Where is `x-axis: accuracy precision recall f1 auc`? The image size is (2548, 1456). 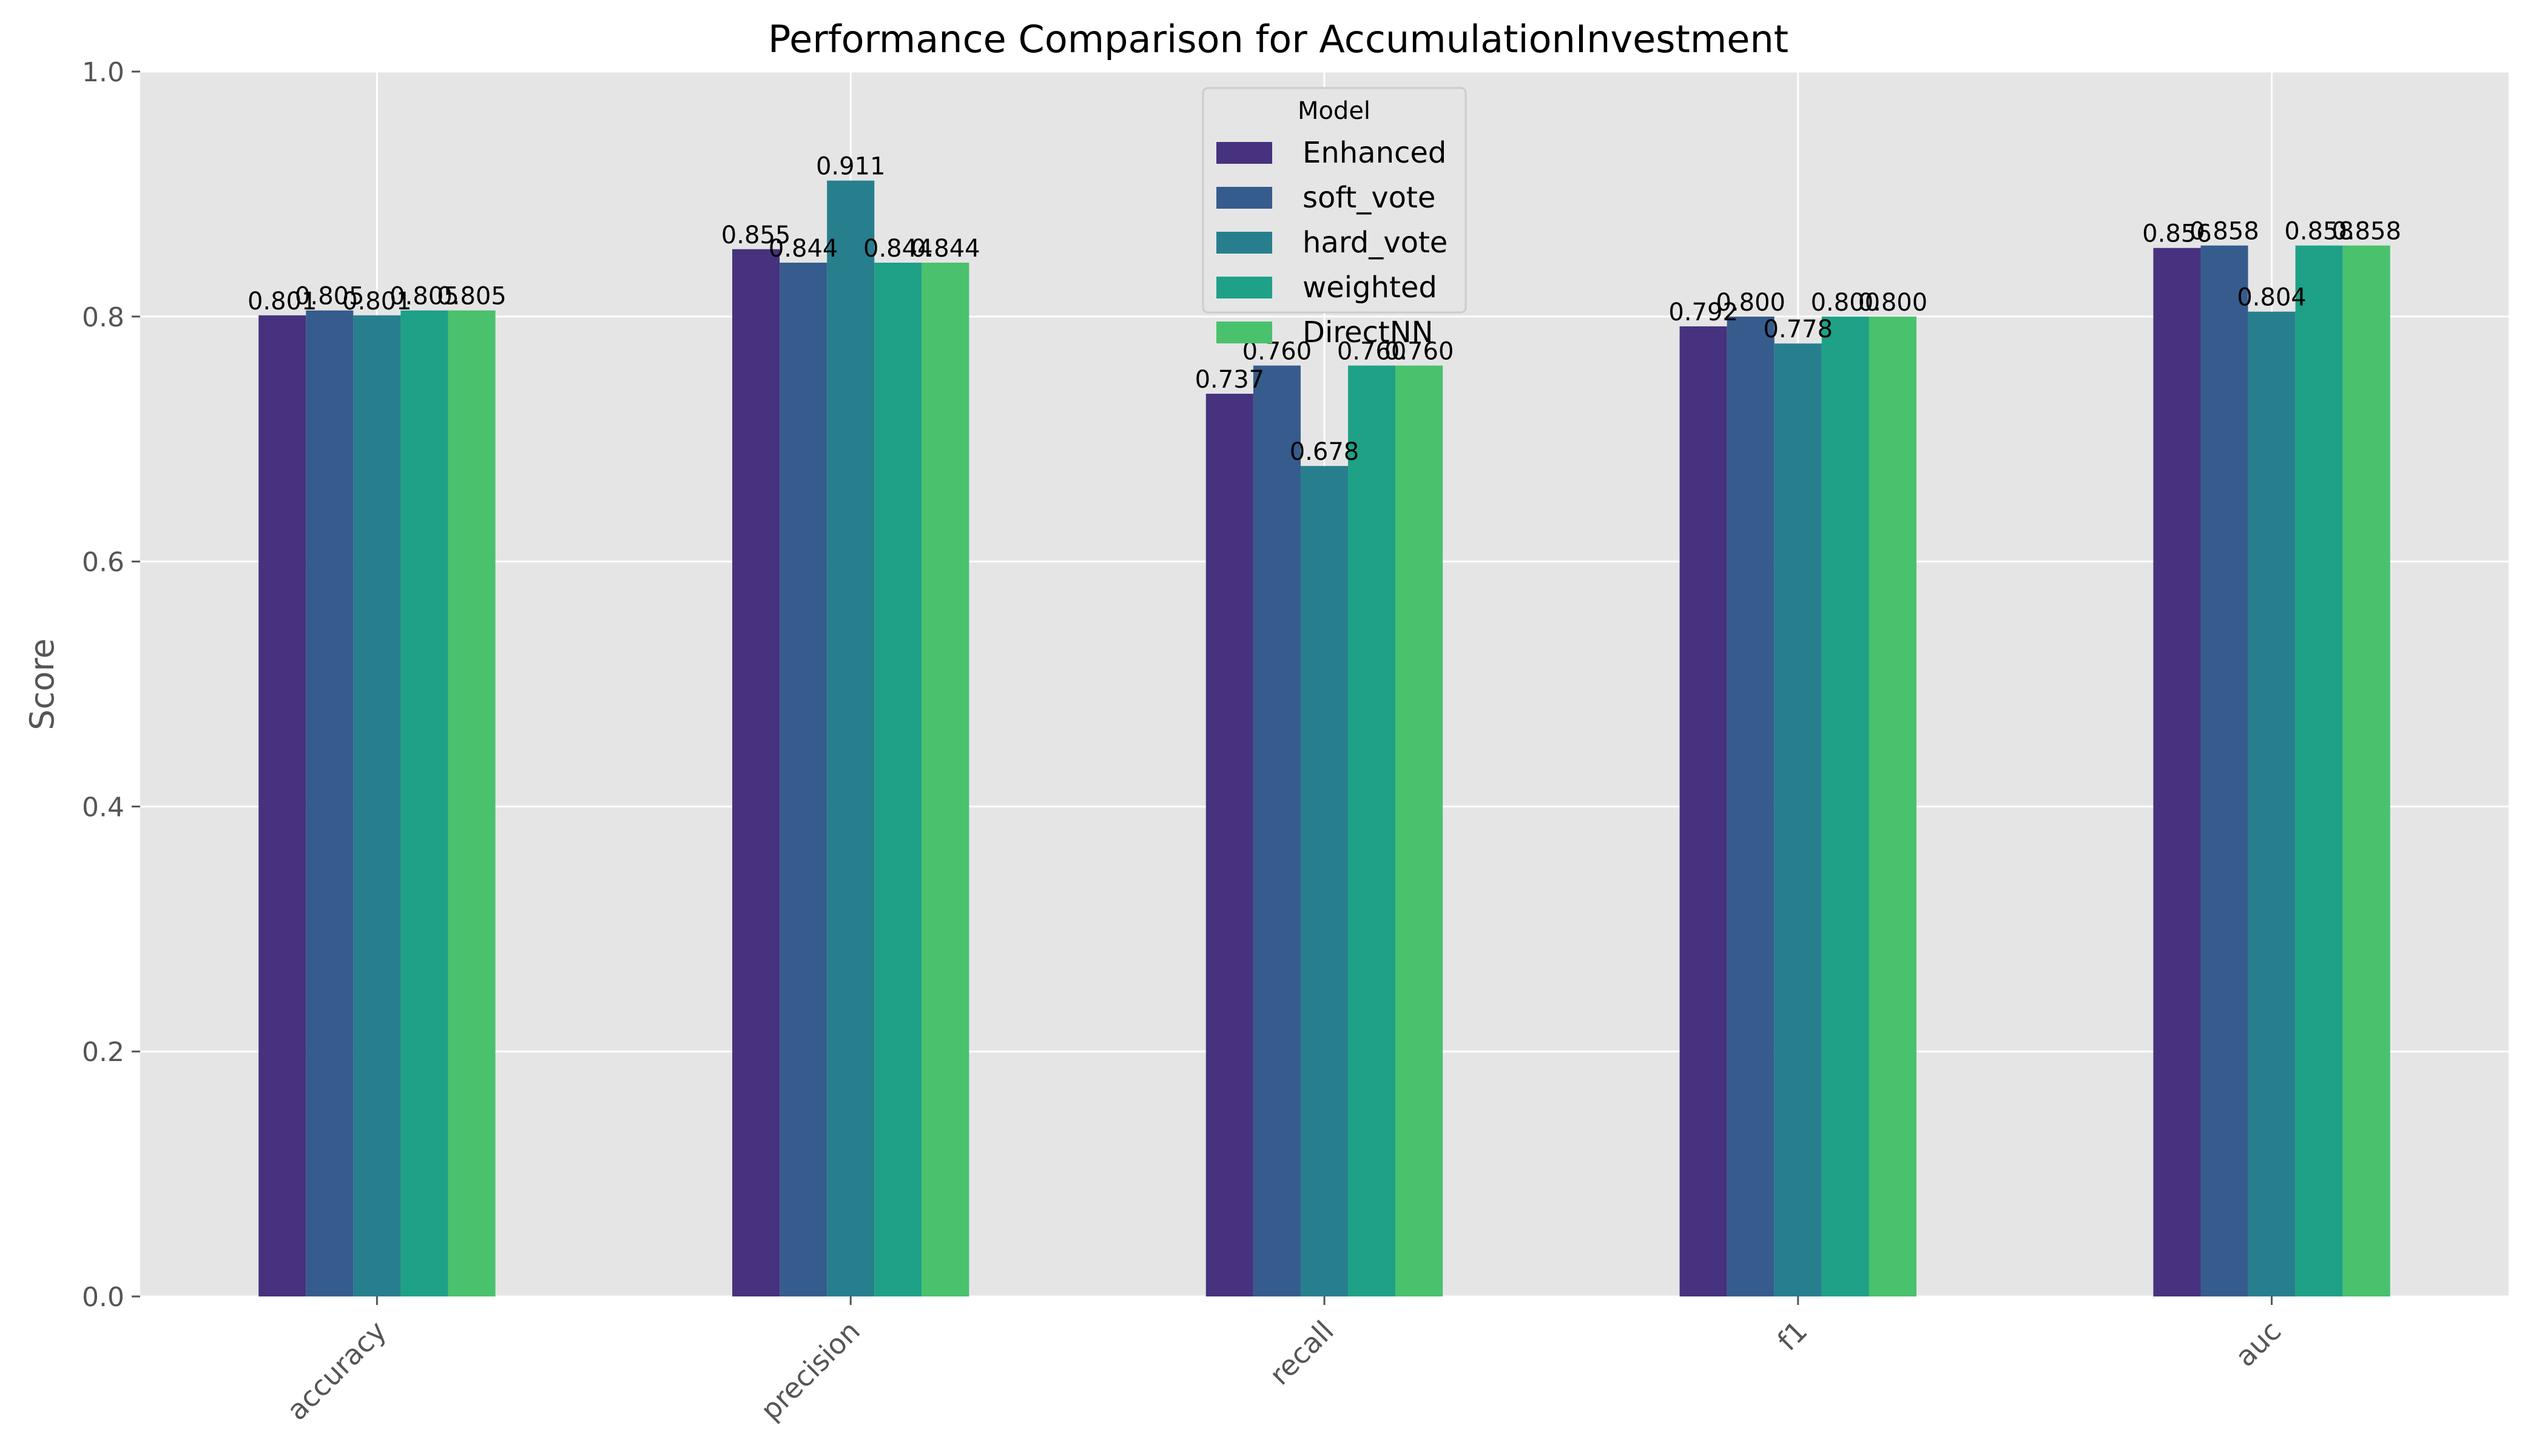
x-axis: accuracy precision recall f1 auc is located at coordinates (1283, 1361).